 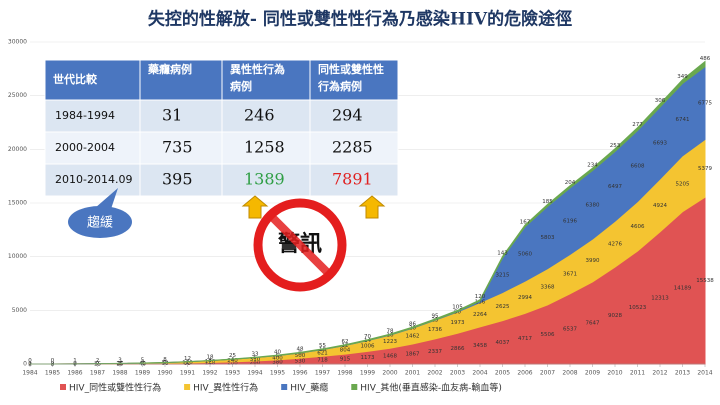 What do you see at coordinates (503, 343) in the screenshot?
I see `data-label: 4037` at bounding box center [503, 343].